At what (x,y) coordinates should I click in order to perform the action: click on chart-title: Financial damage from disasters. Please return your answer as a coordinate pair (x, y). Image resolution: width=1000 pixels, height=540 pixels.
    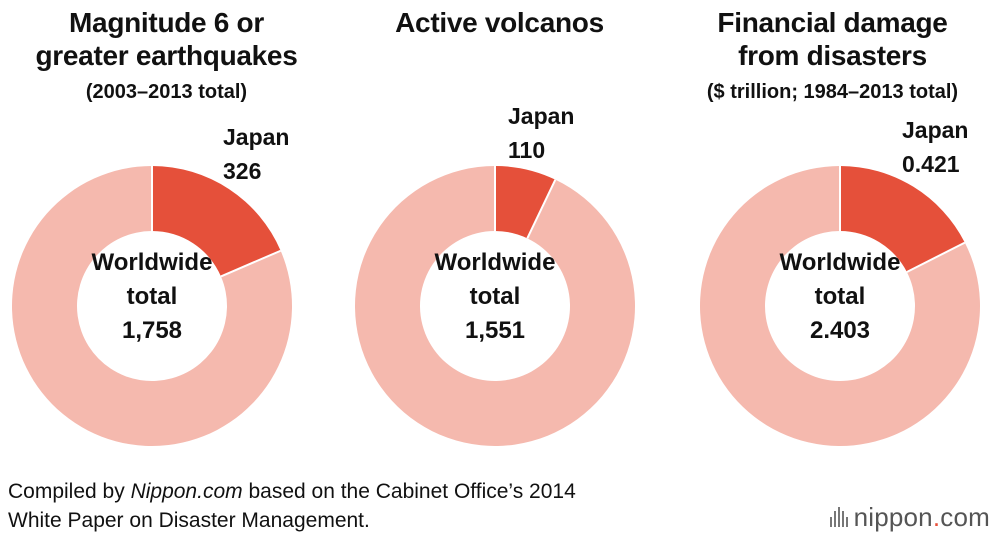
    Looking at the image, I should click on (832, 39).